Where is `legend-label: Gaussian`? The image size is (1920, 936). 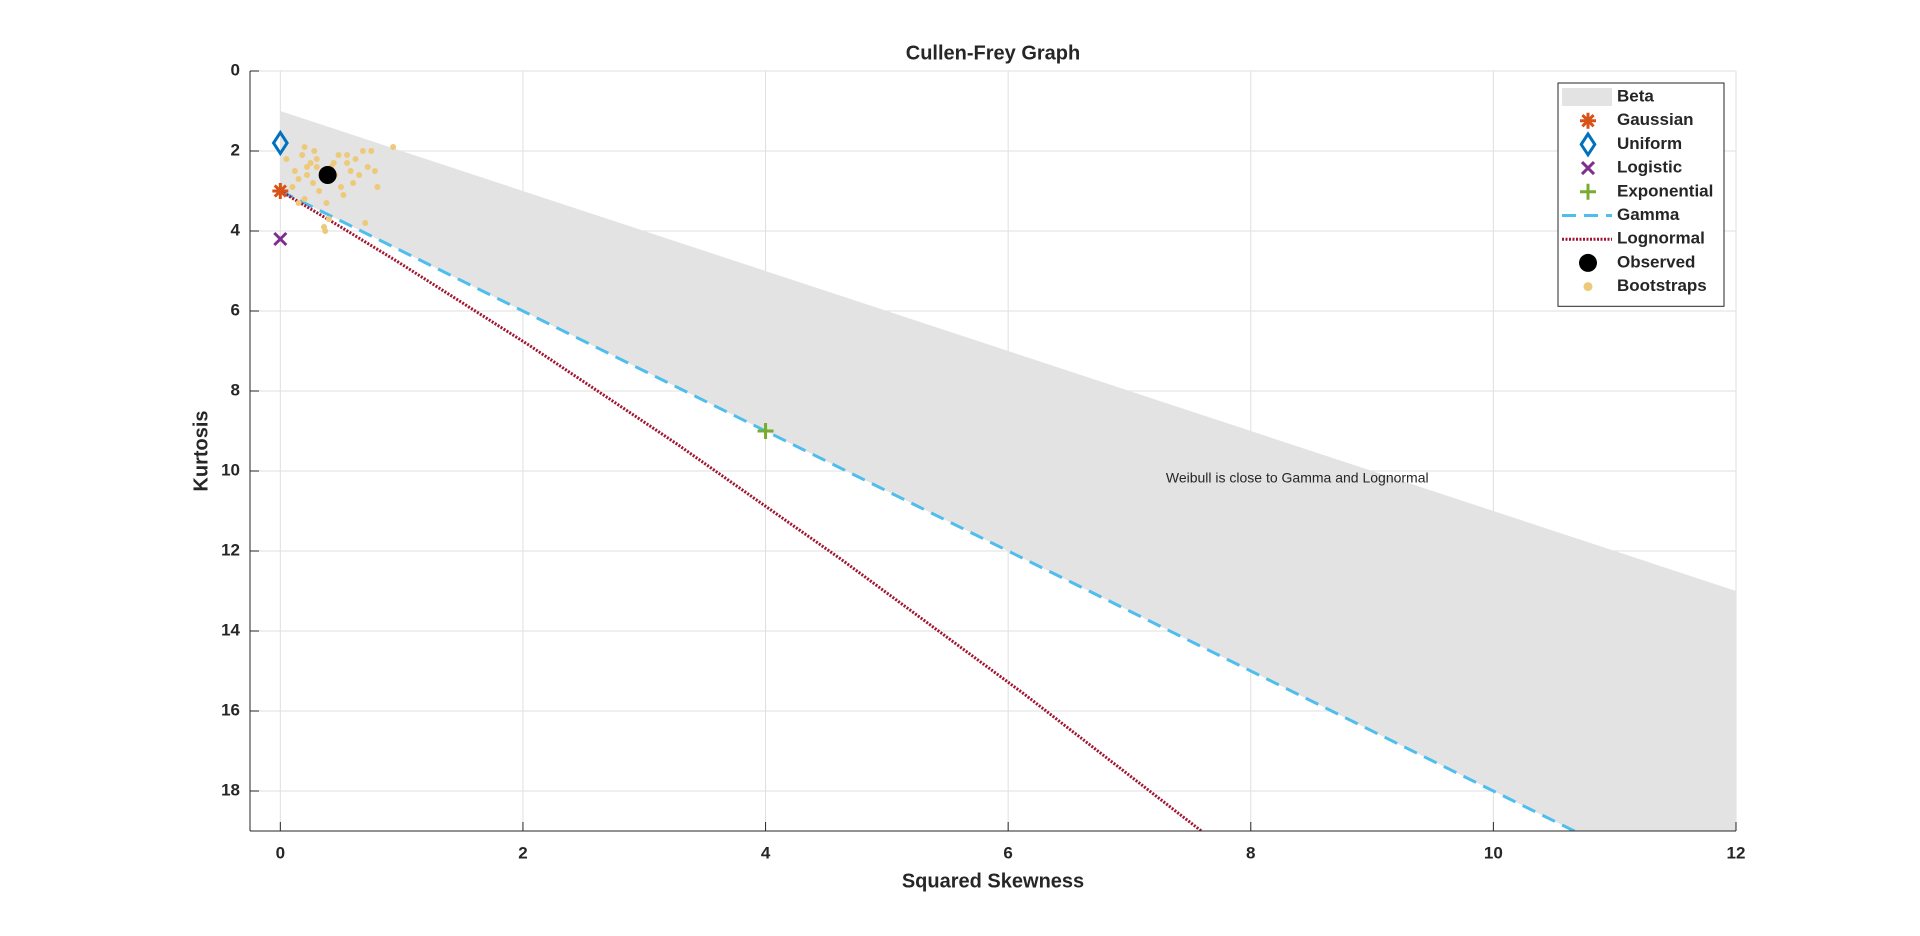
legend-label: Gaussian is located at coordinates (1655, 119).